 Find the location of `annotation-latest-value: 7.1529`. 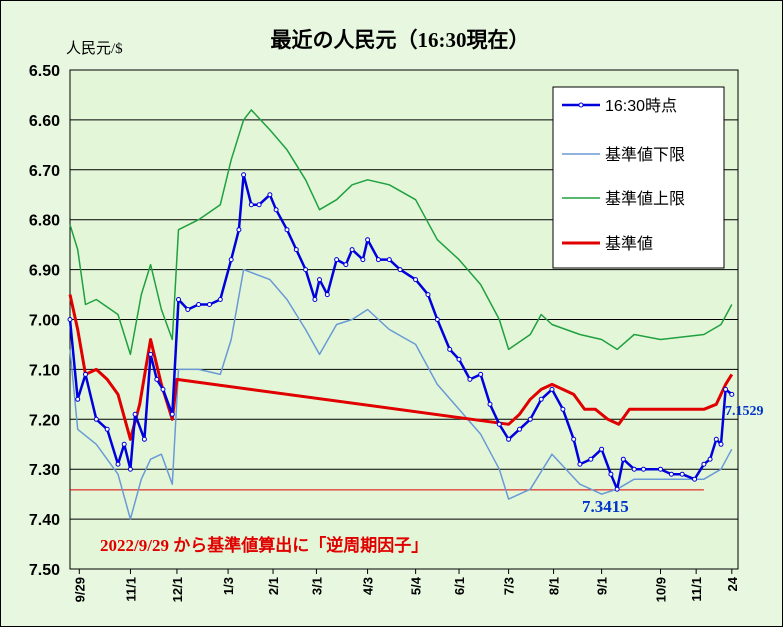

annotation-latest-value: 7.1529 is located at coordinates (744, 411).